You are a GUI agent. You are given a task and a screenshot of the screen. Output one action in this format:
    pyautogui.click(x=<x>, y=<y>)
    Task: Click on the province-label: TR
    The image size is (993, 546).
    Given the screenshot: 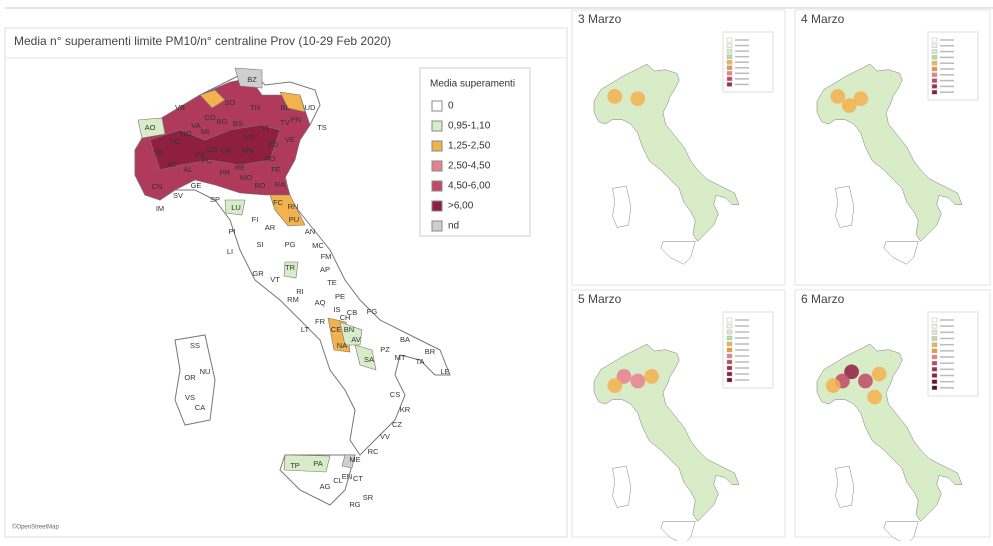 What is the action you would take?
    pyautogui.click(x=290, y=267)
    